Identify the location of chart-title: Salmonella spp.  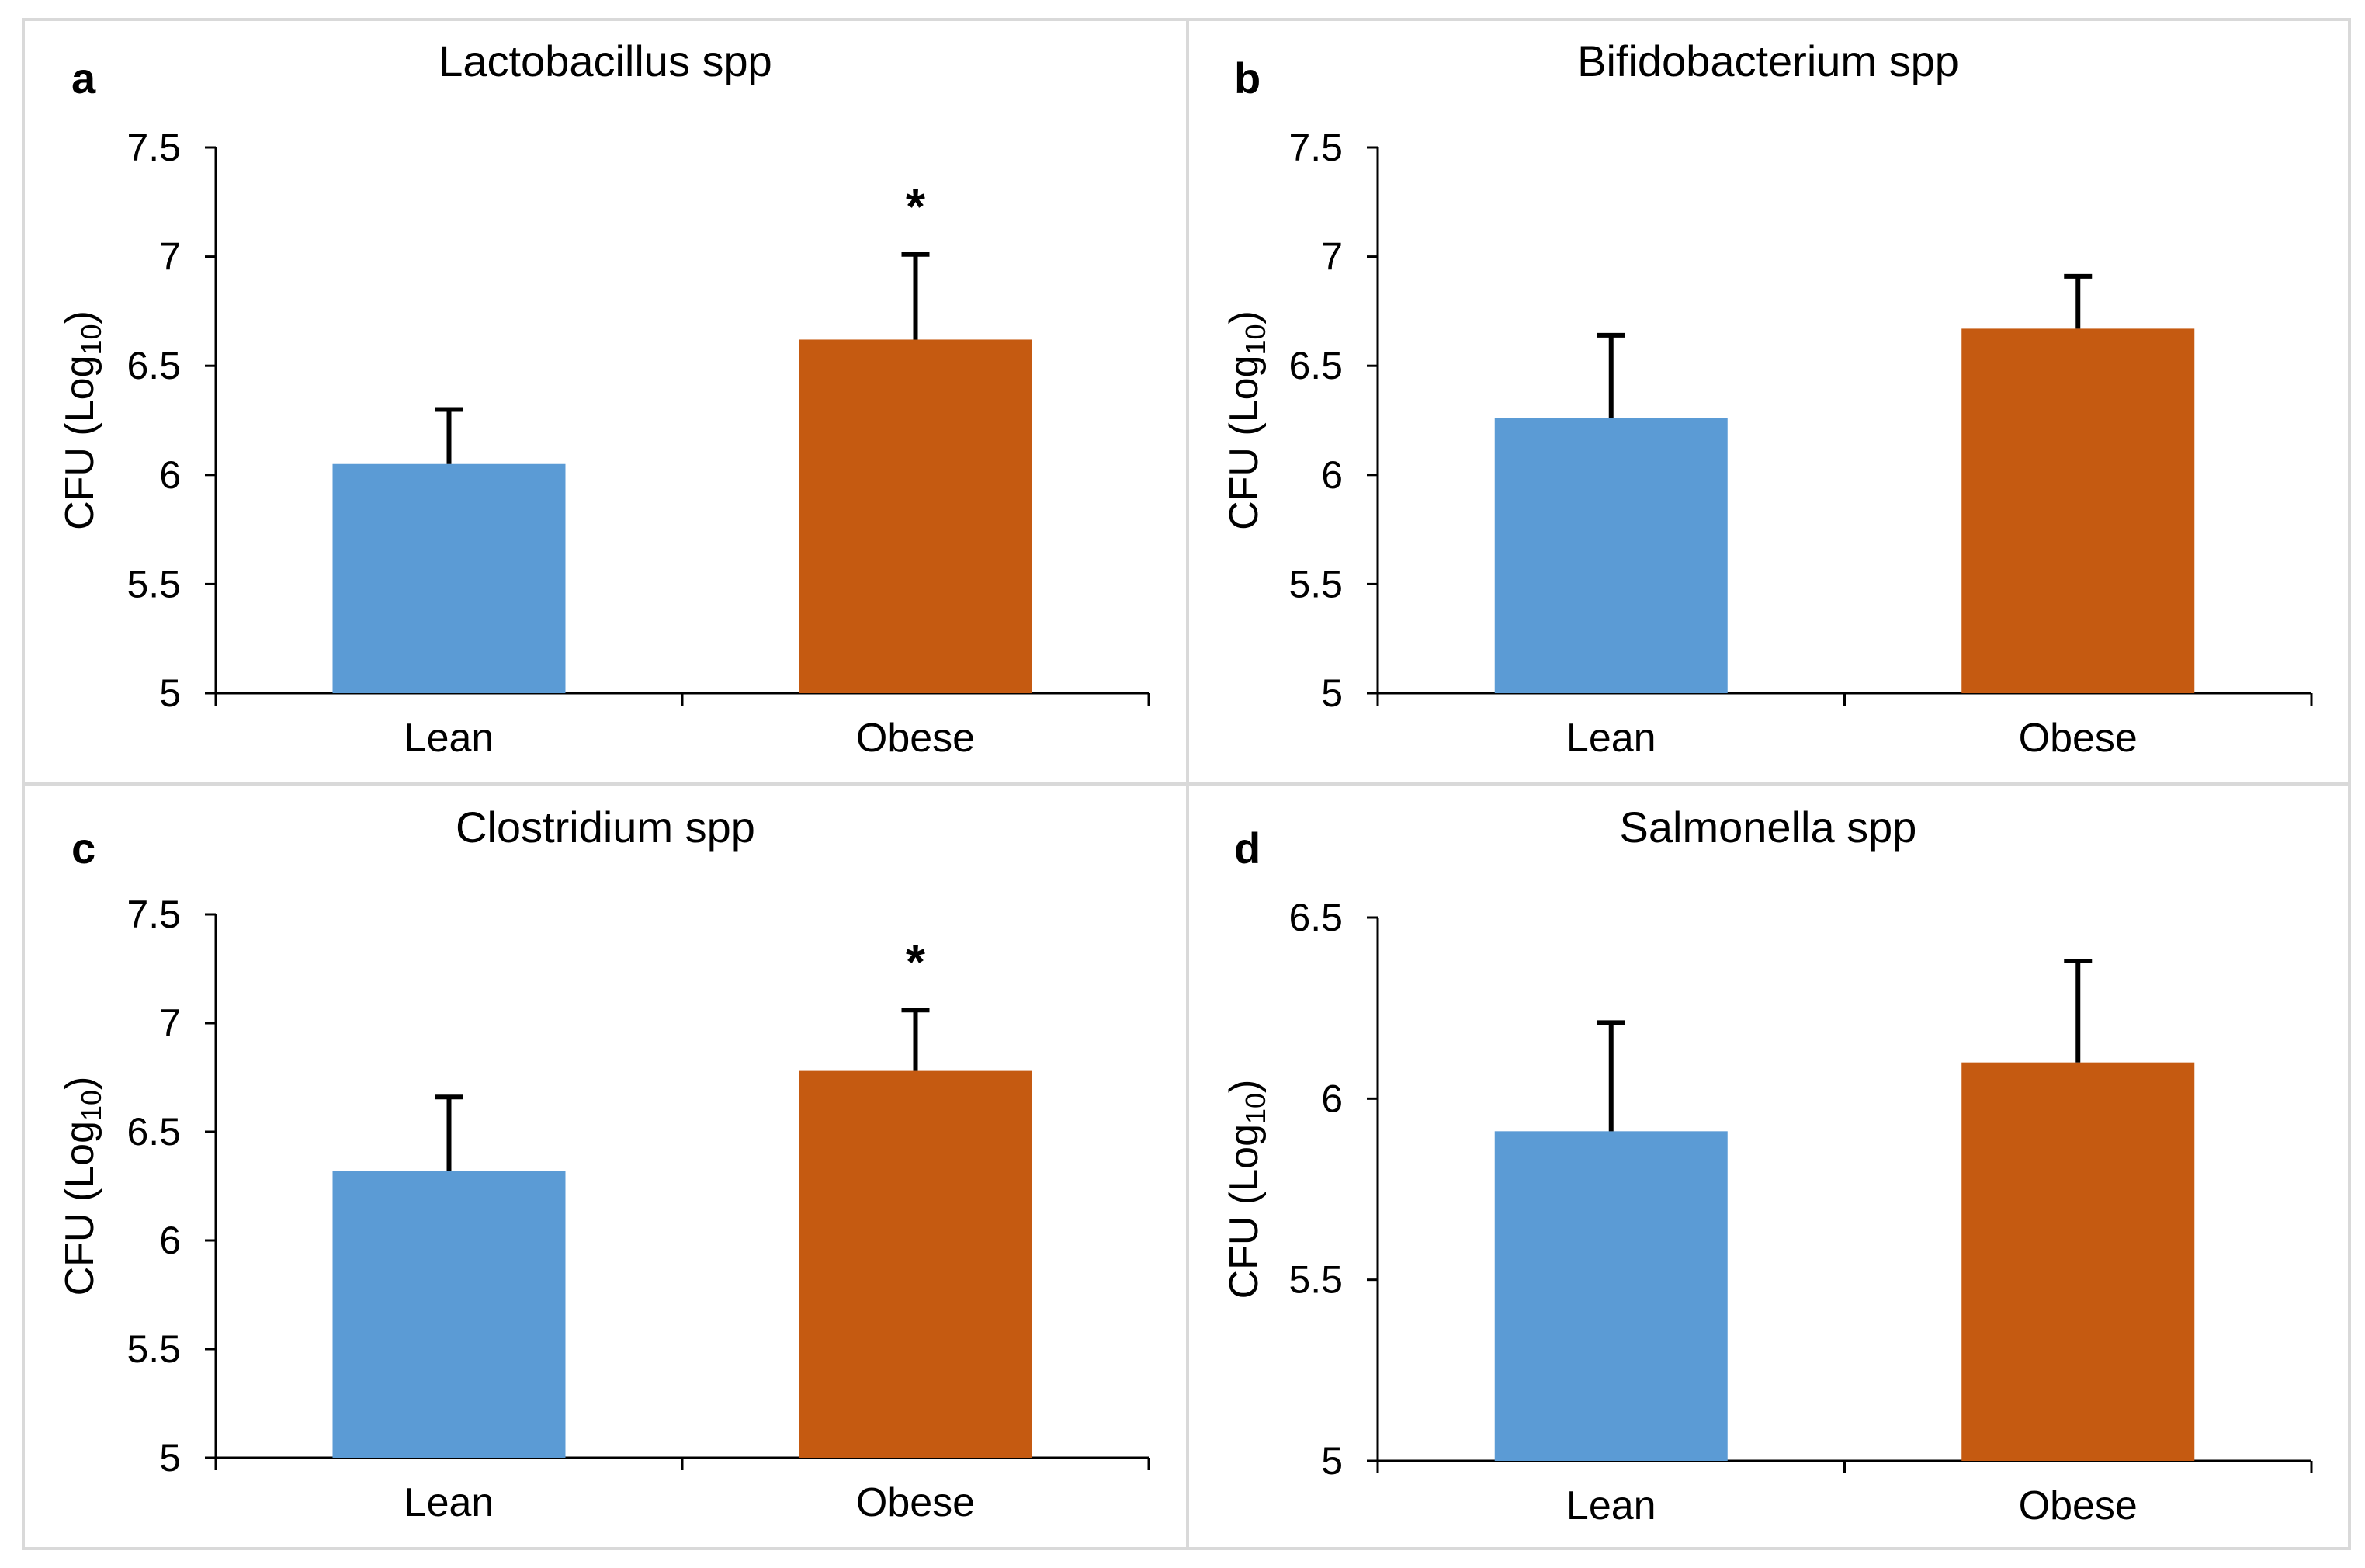
(1769, 827).